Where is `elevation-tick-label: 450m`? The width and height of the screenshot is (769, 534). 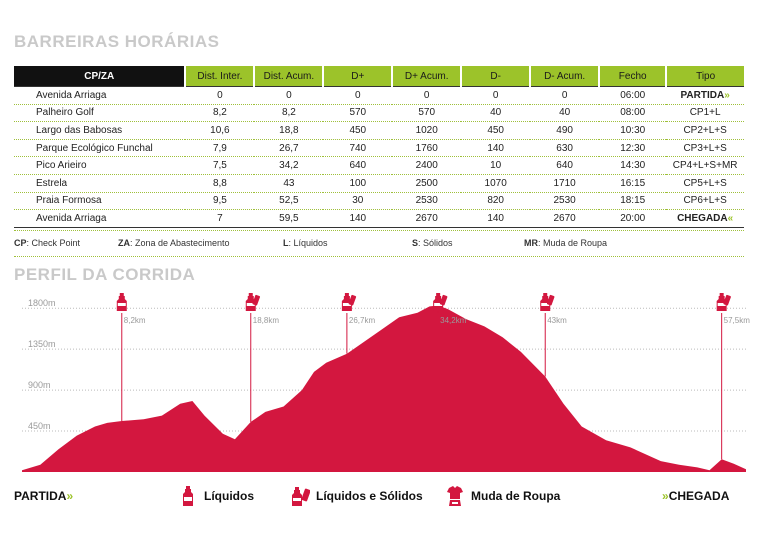 elevation-tick-label: 450m is located at coordinates (39, 426).